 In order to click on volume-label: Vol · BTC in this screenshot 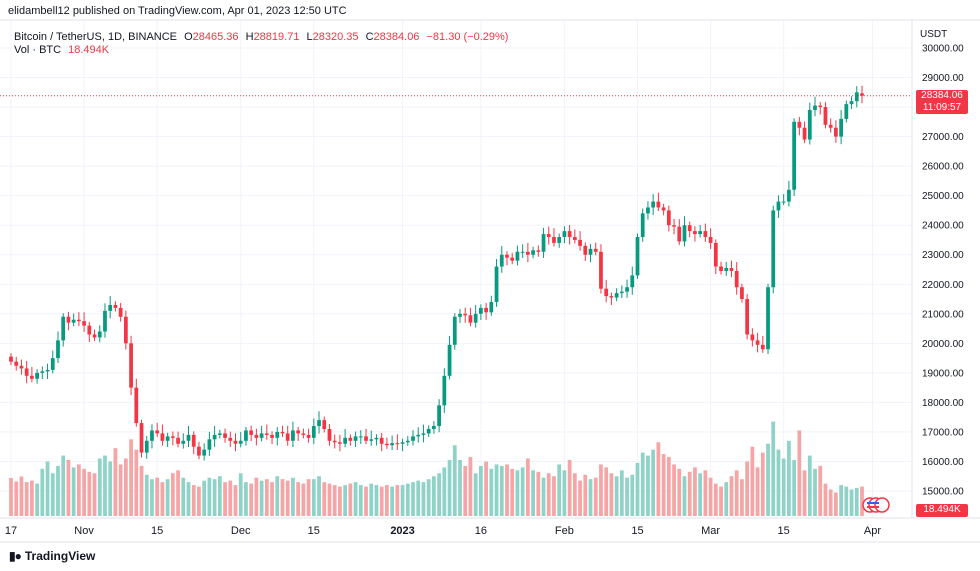, I will do `click(38, 50)`.